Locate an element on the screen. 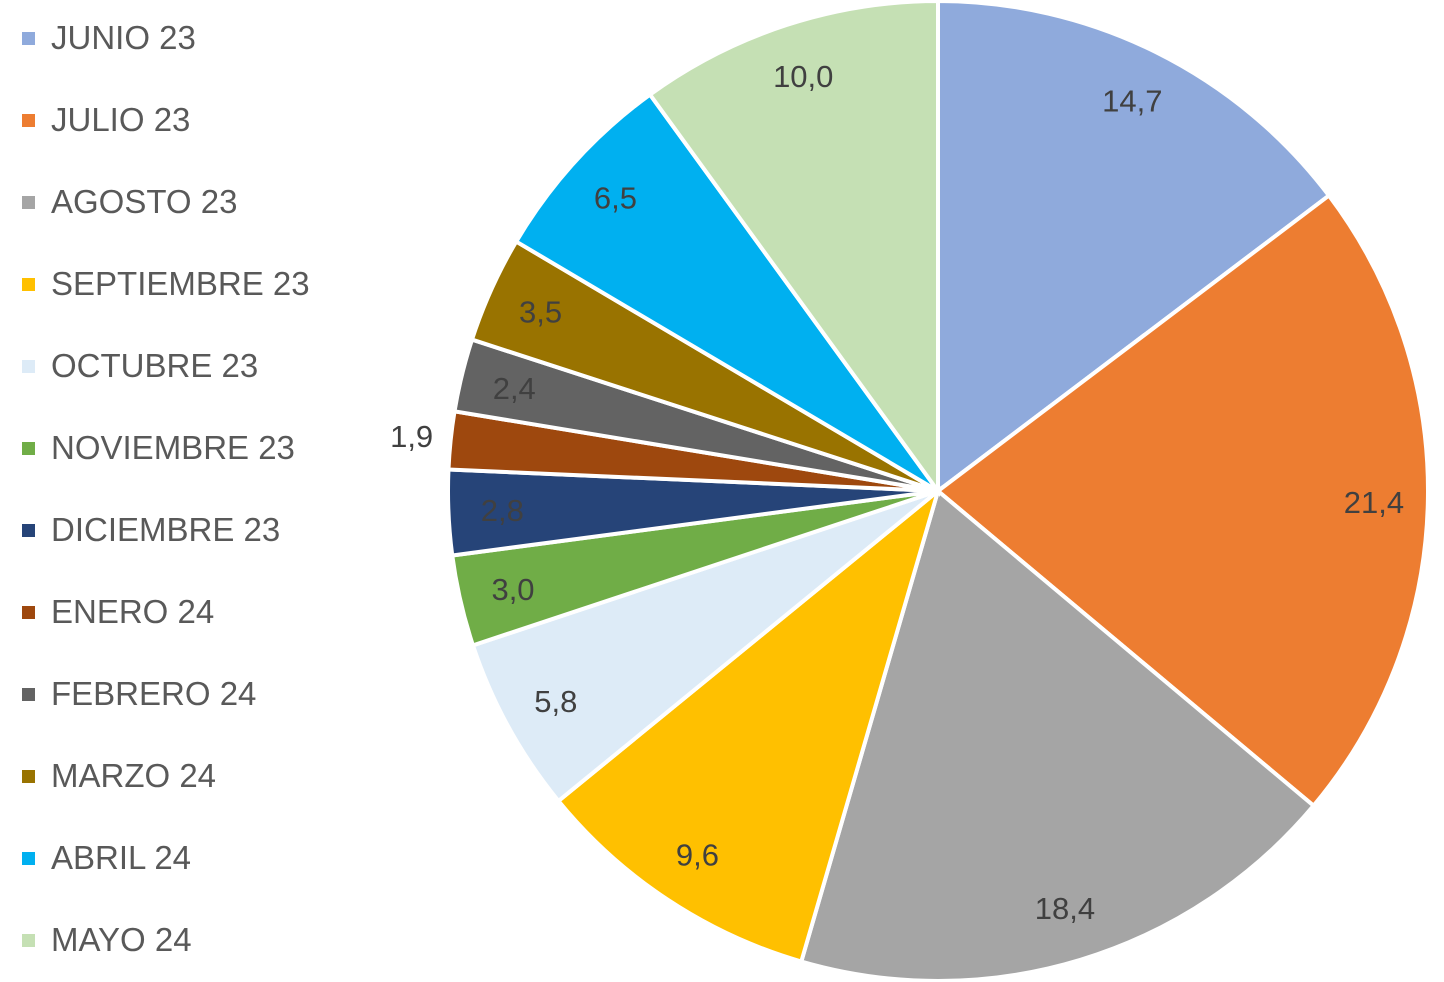  data-label: 18,4 is located at coordinates (1065, 908).